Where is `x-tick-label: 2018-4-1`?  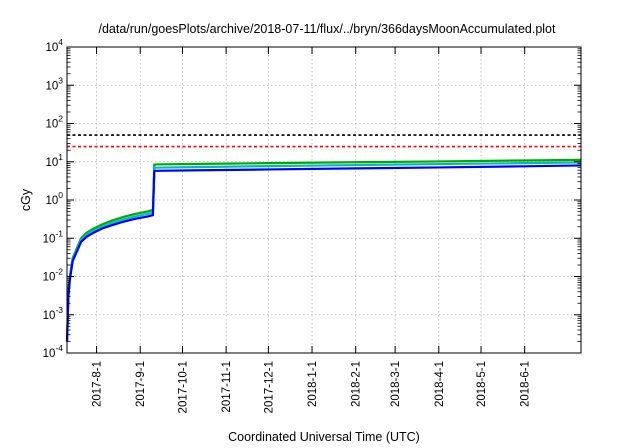
x-tick-label: 2018-4-1 is located at coordinates (440, 384).